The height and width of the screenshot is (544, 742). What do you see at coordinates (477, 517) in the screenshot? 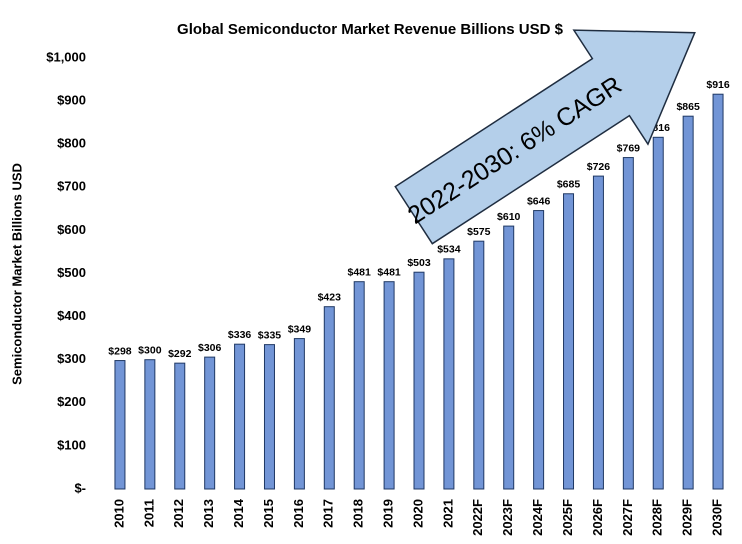
I see `x-tick-label: 2022F` at bounding box center [477, 517].